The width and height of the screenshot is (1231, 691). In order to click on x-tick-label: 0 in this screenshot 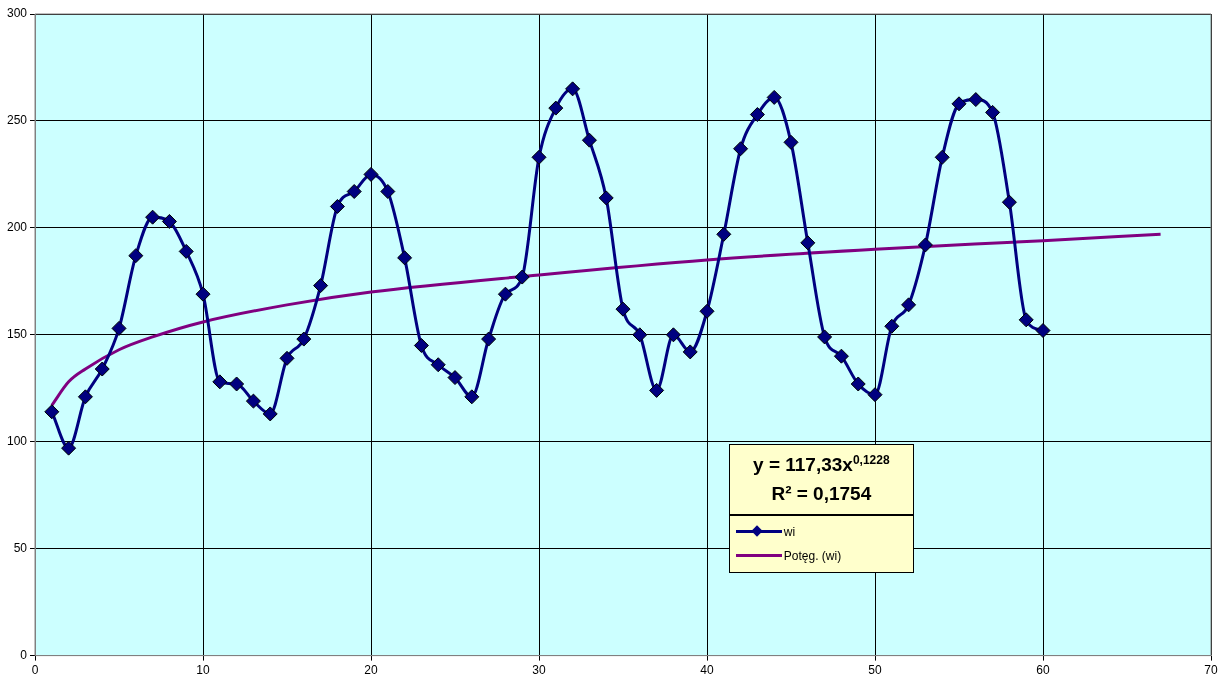, I will do `click(35, 670)`.